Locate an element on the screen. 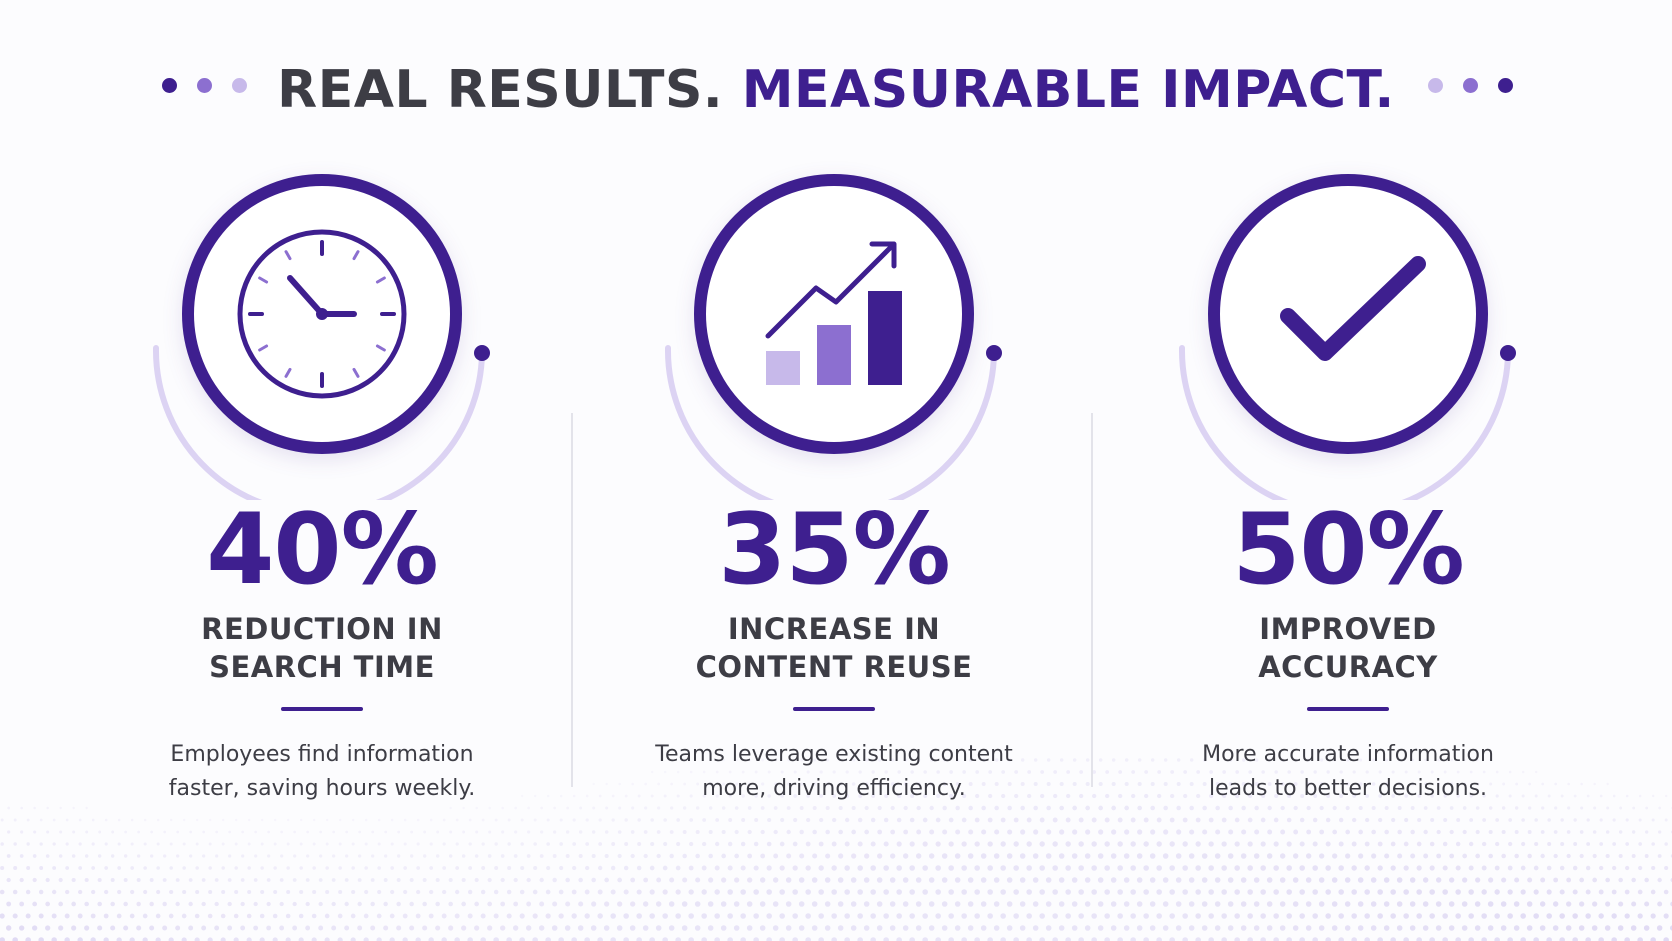 The width and height of the screenshot is (1672, 941). clock-icon-badge is located at coordinates (321, 337).